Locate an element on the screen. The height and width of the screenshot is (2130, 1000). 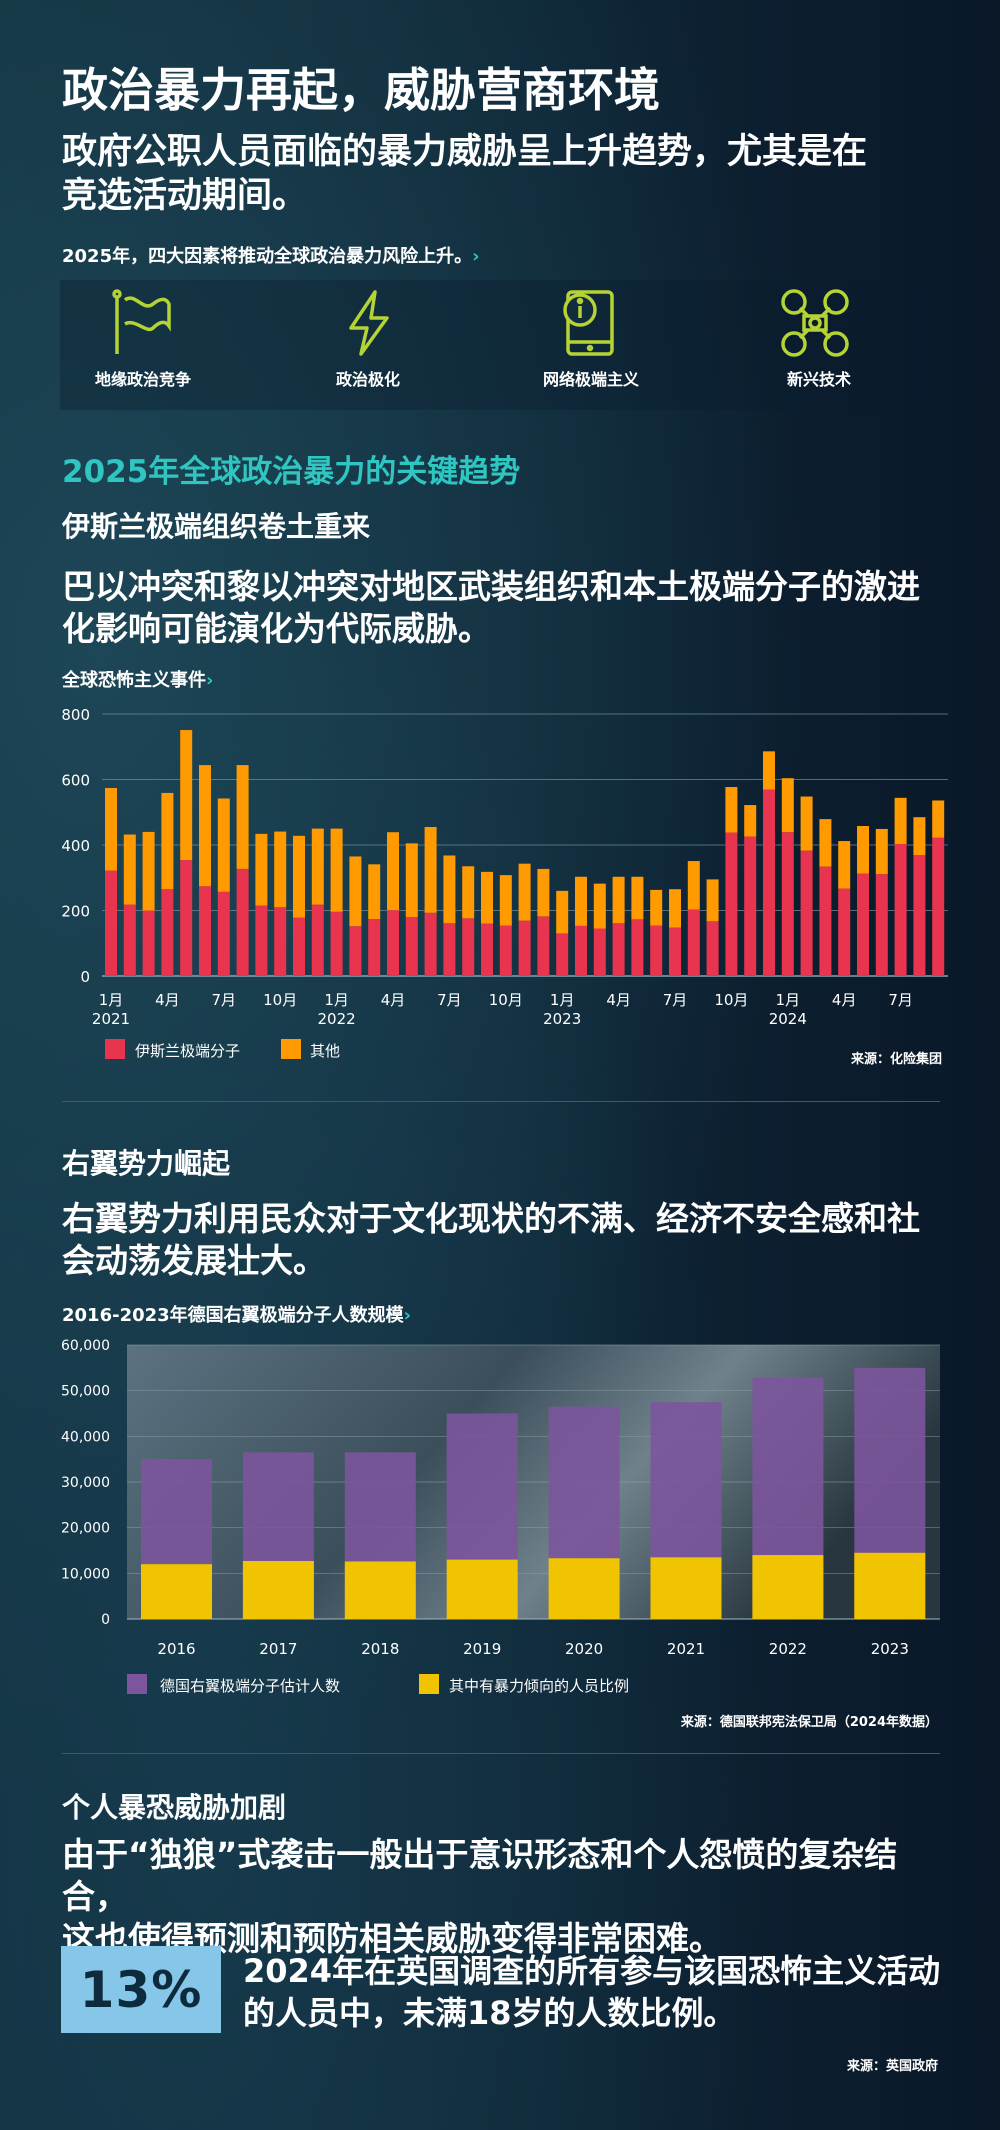
chart1-source: 来源：化险集团 is located at coordinates (896, 1059).